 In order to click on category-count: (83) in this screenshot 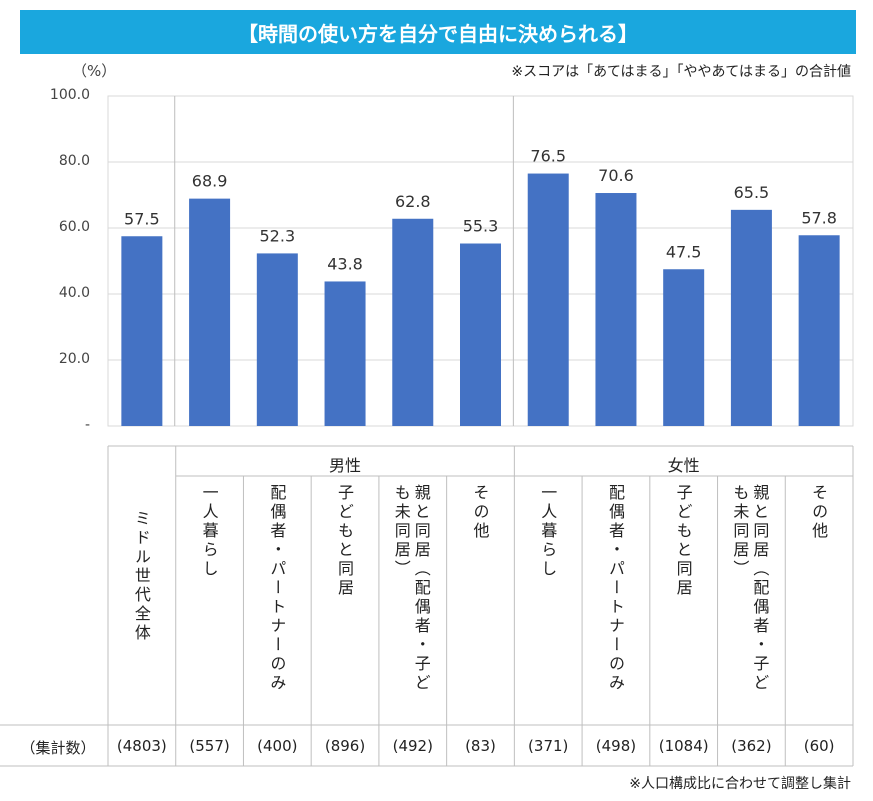, I will do `click(480, 746)`.